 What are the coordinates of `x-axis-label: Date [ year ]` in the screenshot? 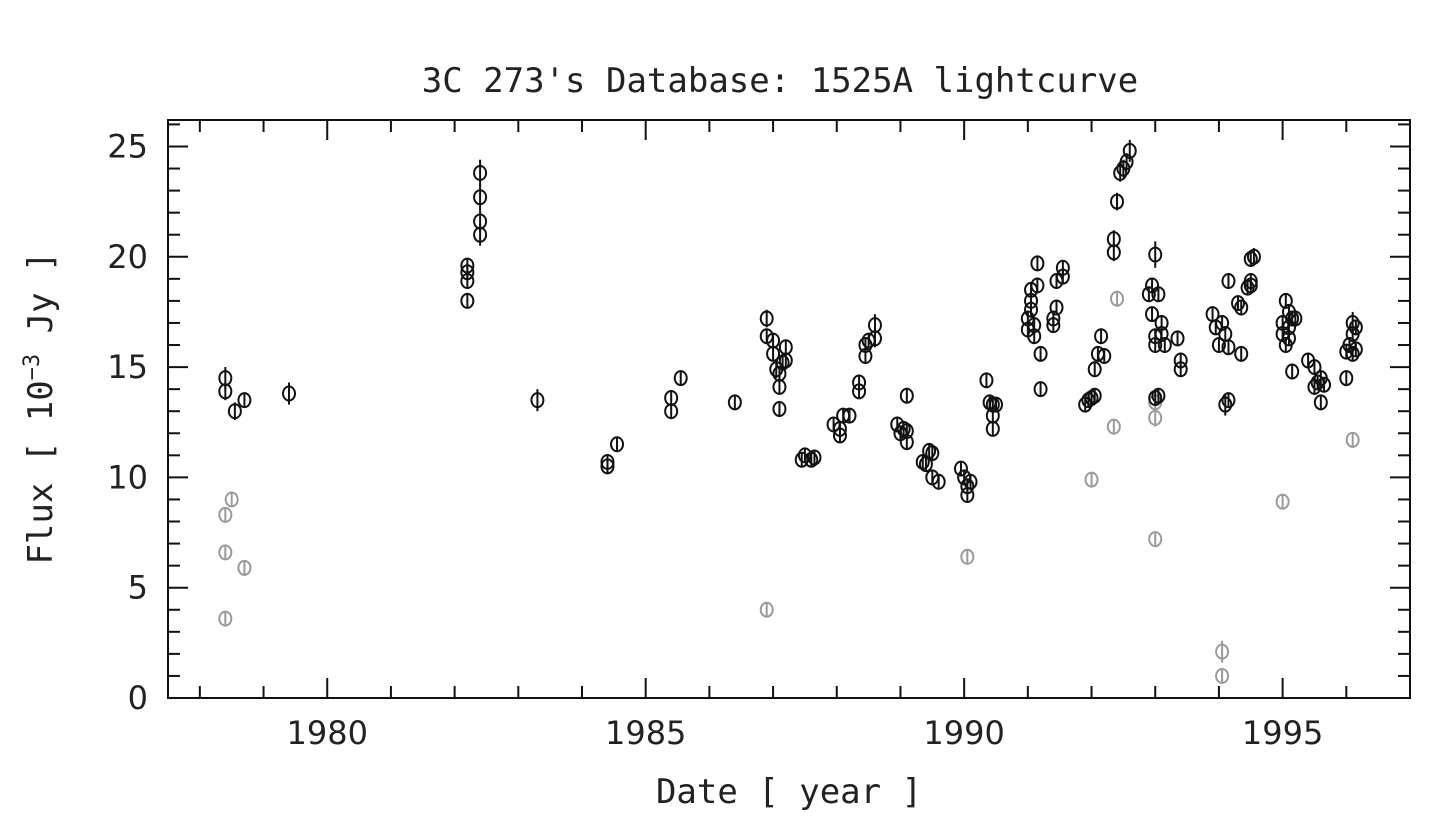 It's located at (789, 792).